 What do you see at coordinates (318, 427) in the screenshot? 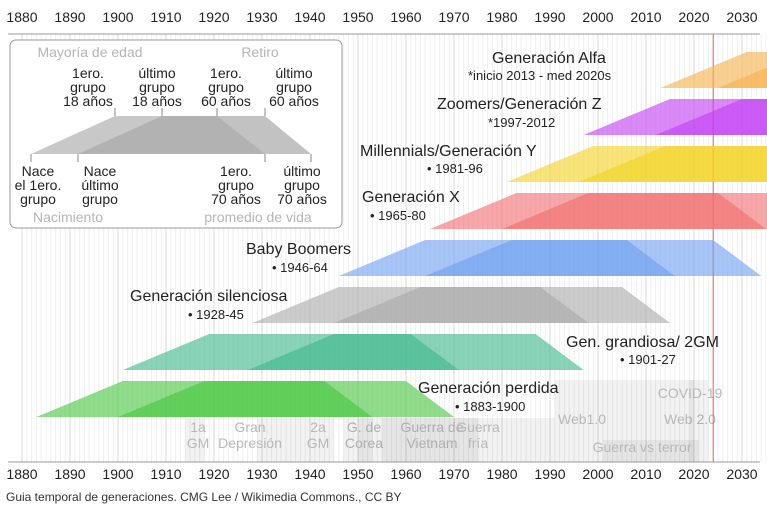
I see `event-label: 2a` at bounding box center [318, 427].